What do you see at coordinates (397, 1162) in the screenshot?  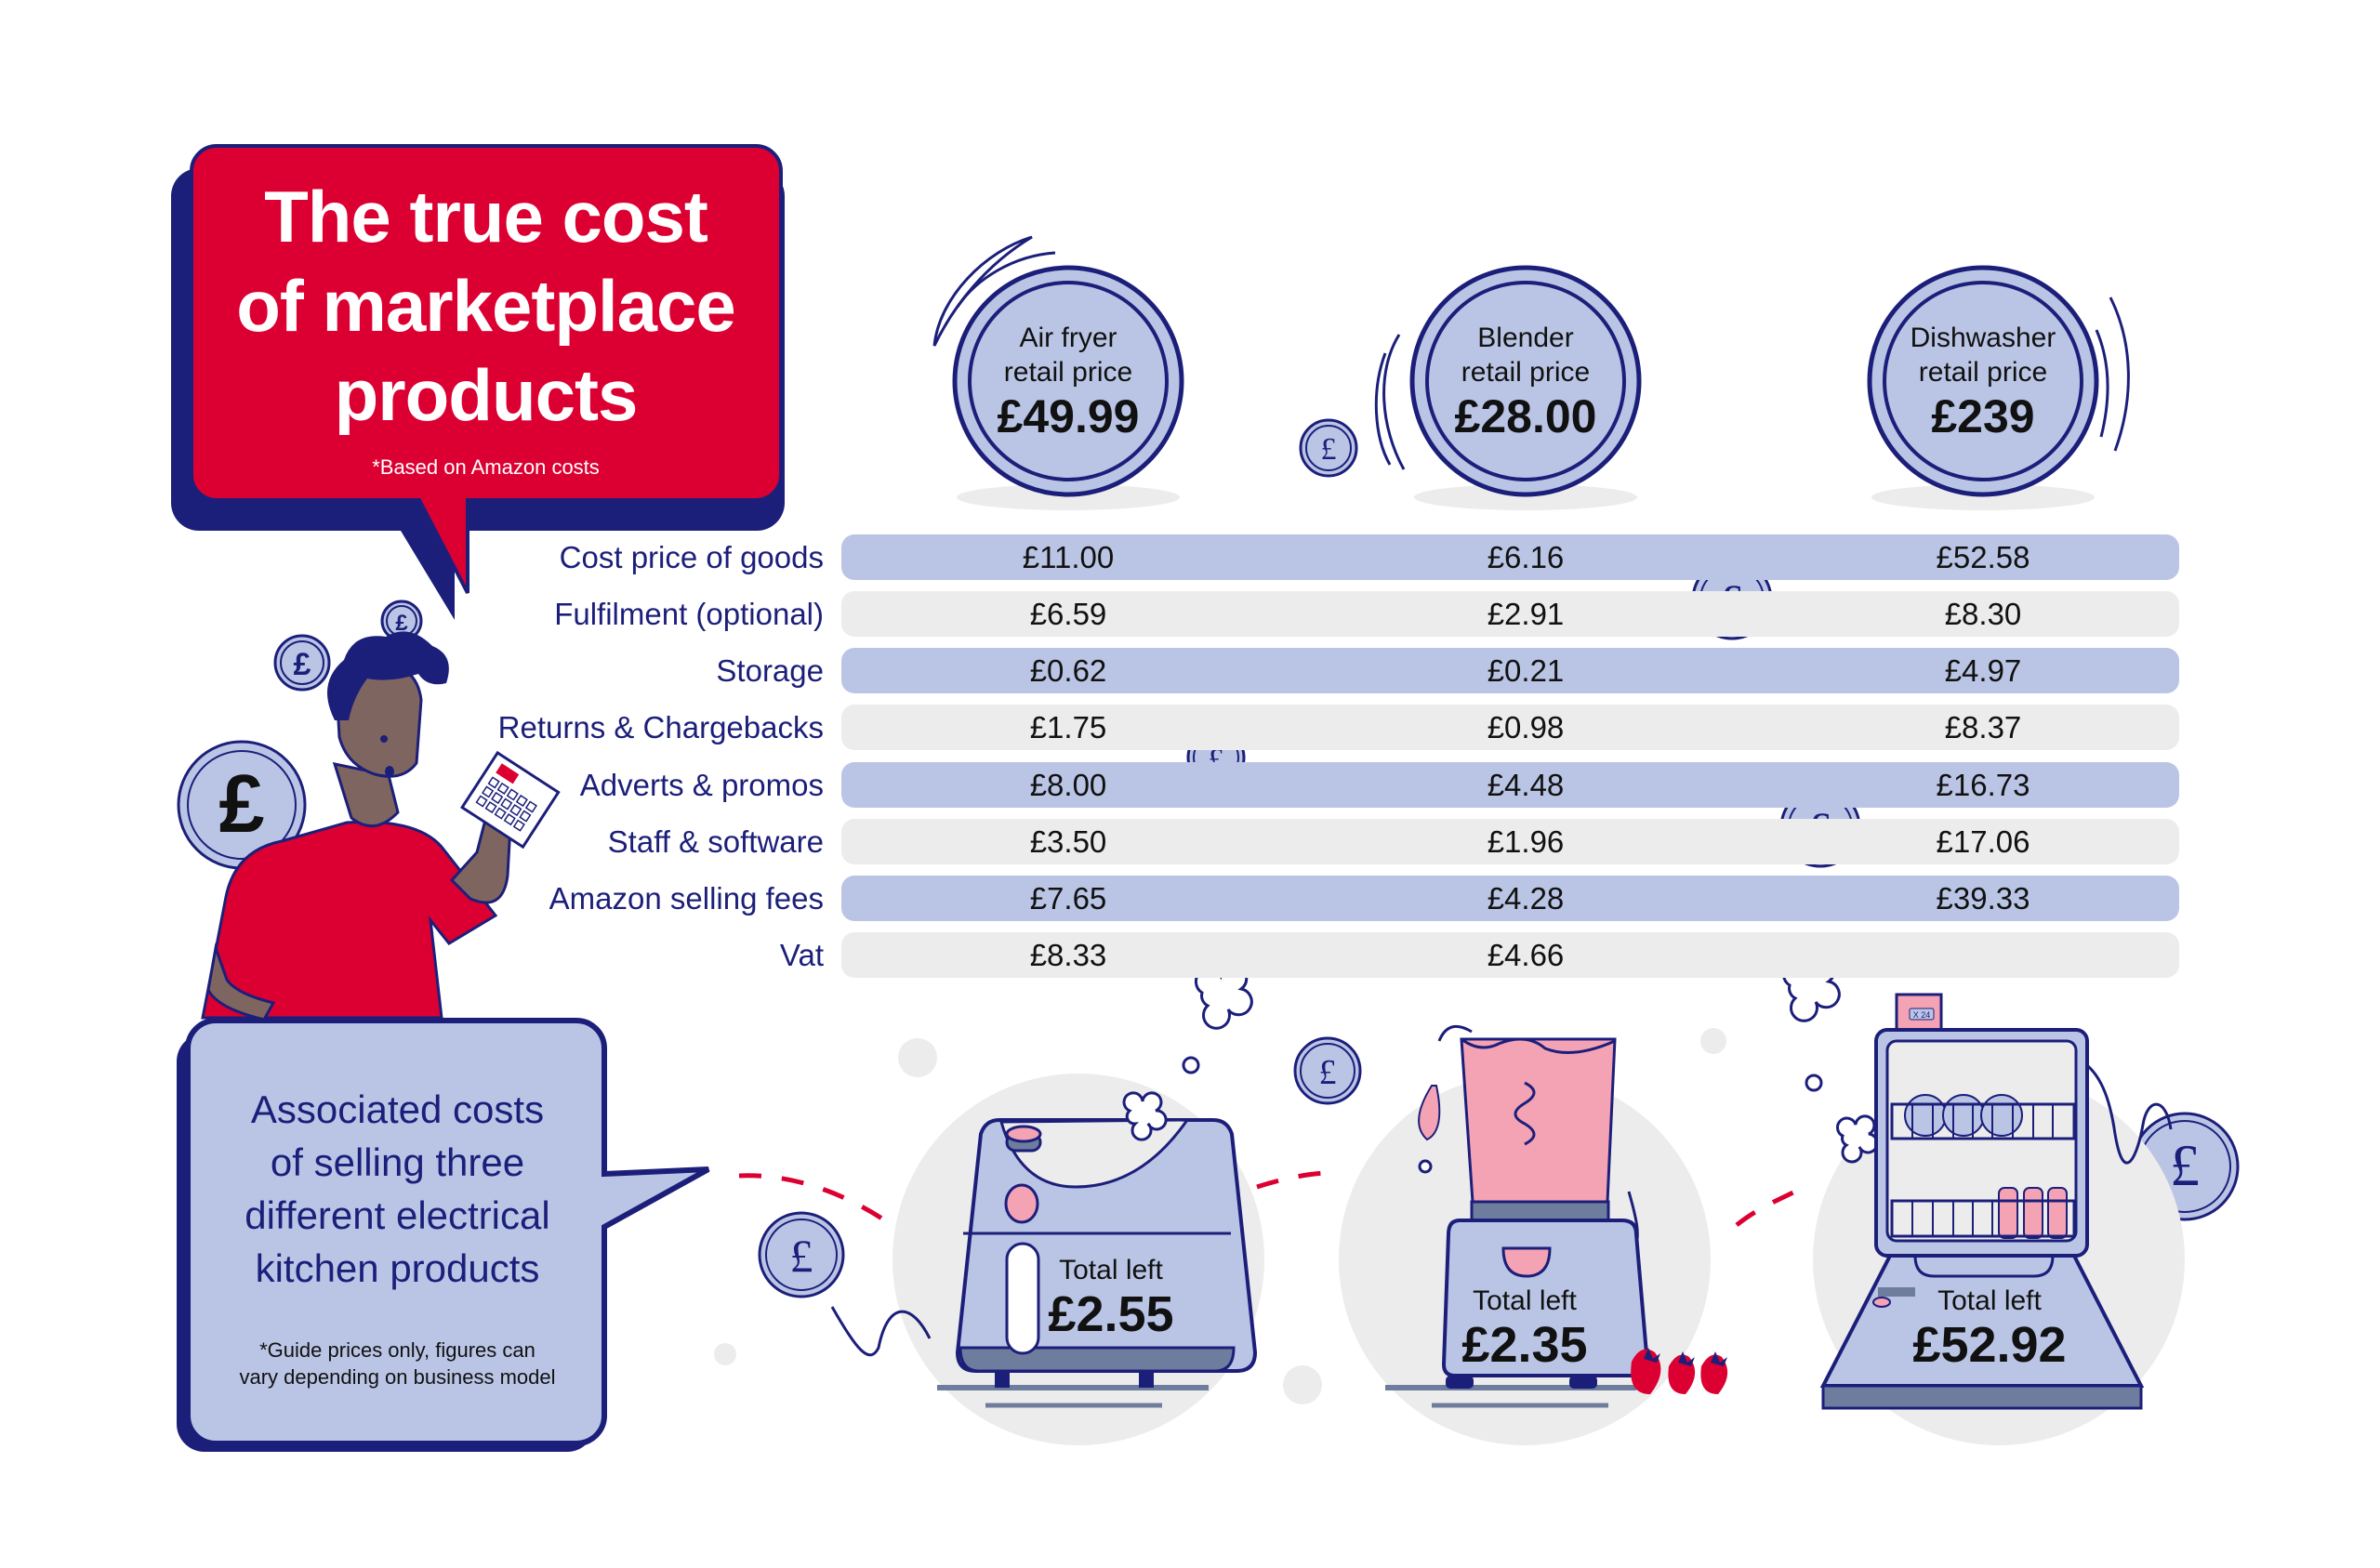 I see `subtitle-line-2: of selling three` at bounding box center [397, 1162].